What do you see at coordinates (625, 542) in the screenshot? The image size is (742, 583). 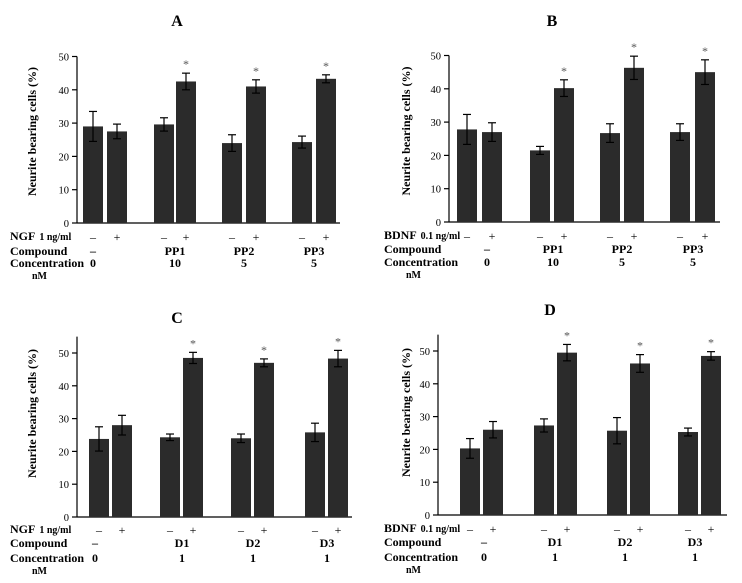 I see `compound-name: D2` at bounding box center [625, 542].